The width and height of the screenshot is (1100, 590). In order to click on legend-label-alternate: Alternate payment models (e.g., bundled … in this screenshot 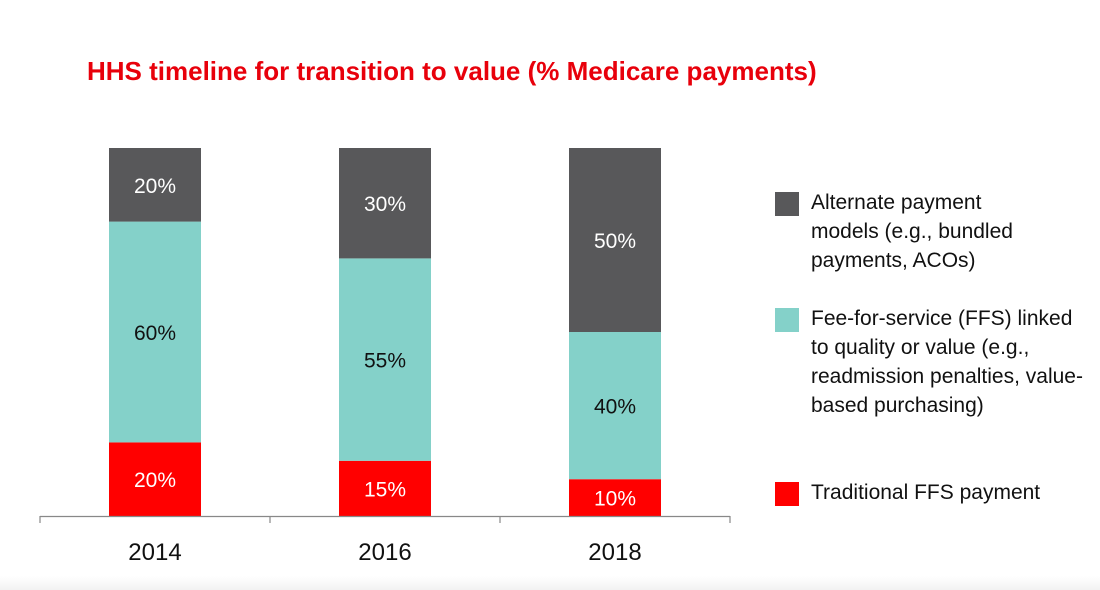, I will do `click(912, 231)`.